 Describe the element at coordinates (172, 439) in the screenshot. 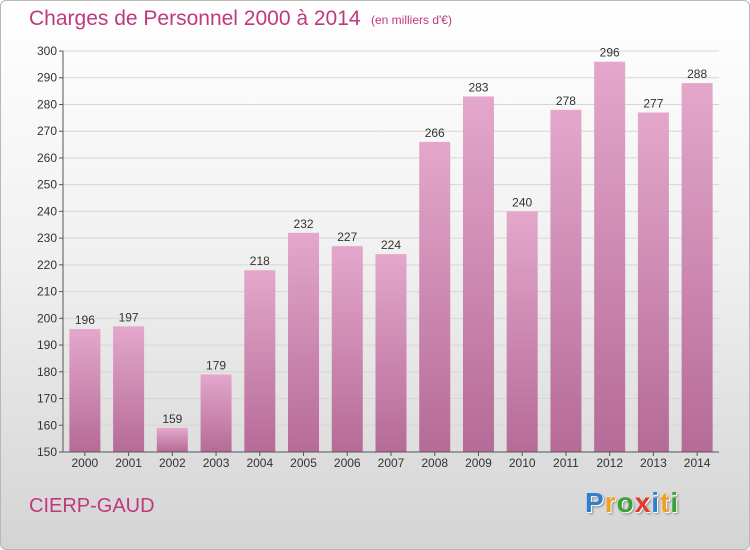

I see `bar-2002` at that location.